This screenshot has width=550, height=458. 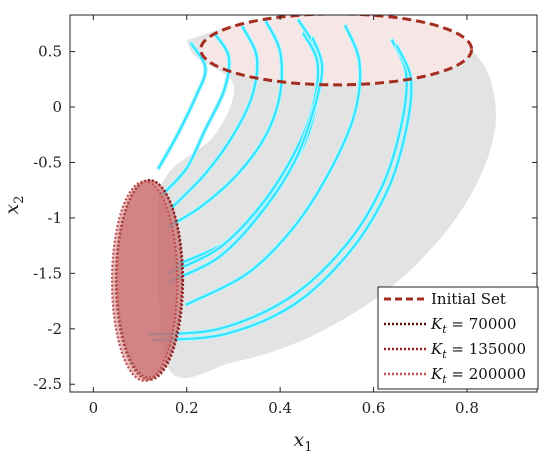 I want to click on legend-label-kt-200000: Kt = 200000, so click(x=478, y=375).